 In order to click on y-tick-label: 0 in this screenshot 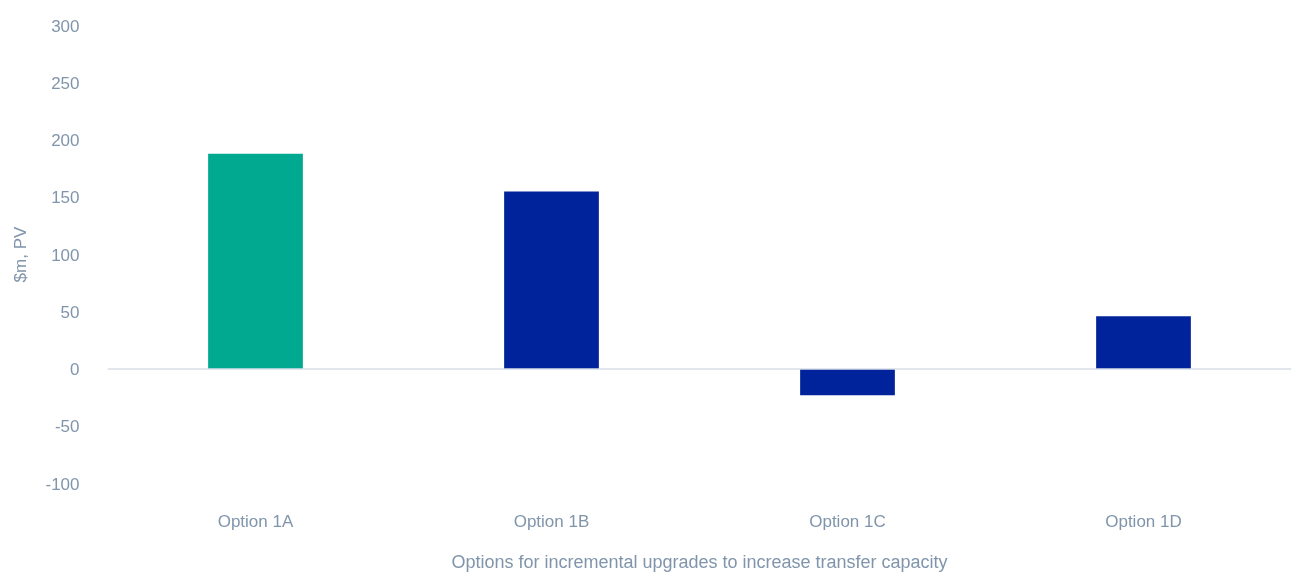, I will do `click(75, 369)`.